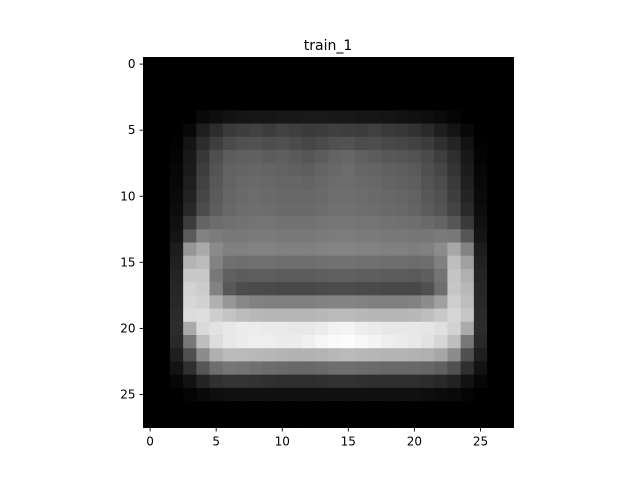 The image size is (640, 480). I want to click on x-tick-label: 10, so click(282, 442).